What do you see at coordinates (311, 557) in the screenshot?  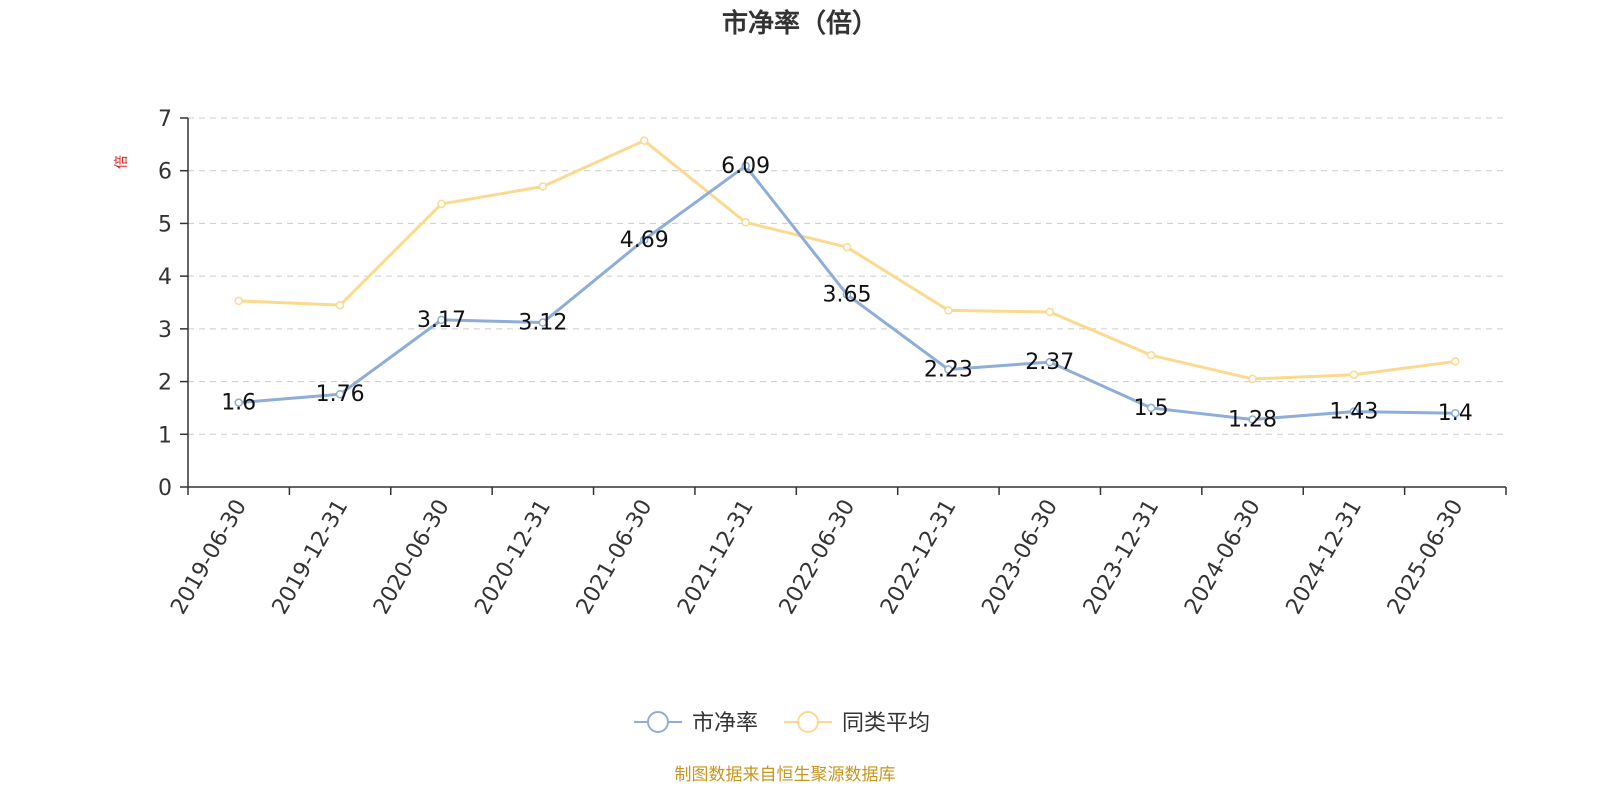 I see `x-tick-label: 2019-12-31` at bounding box center [311, 557].